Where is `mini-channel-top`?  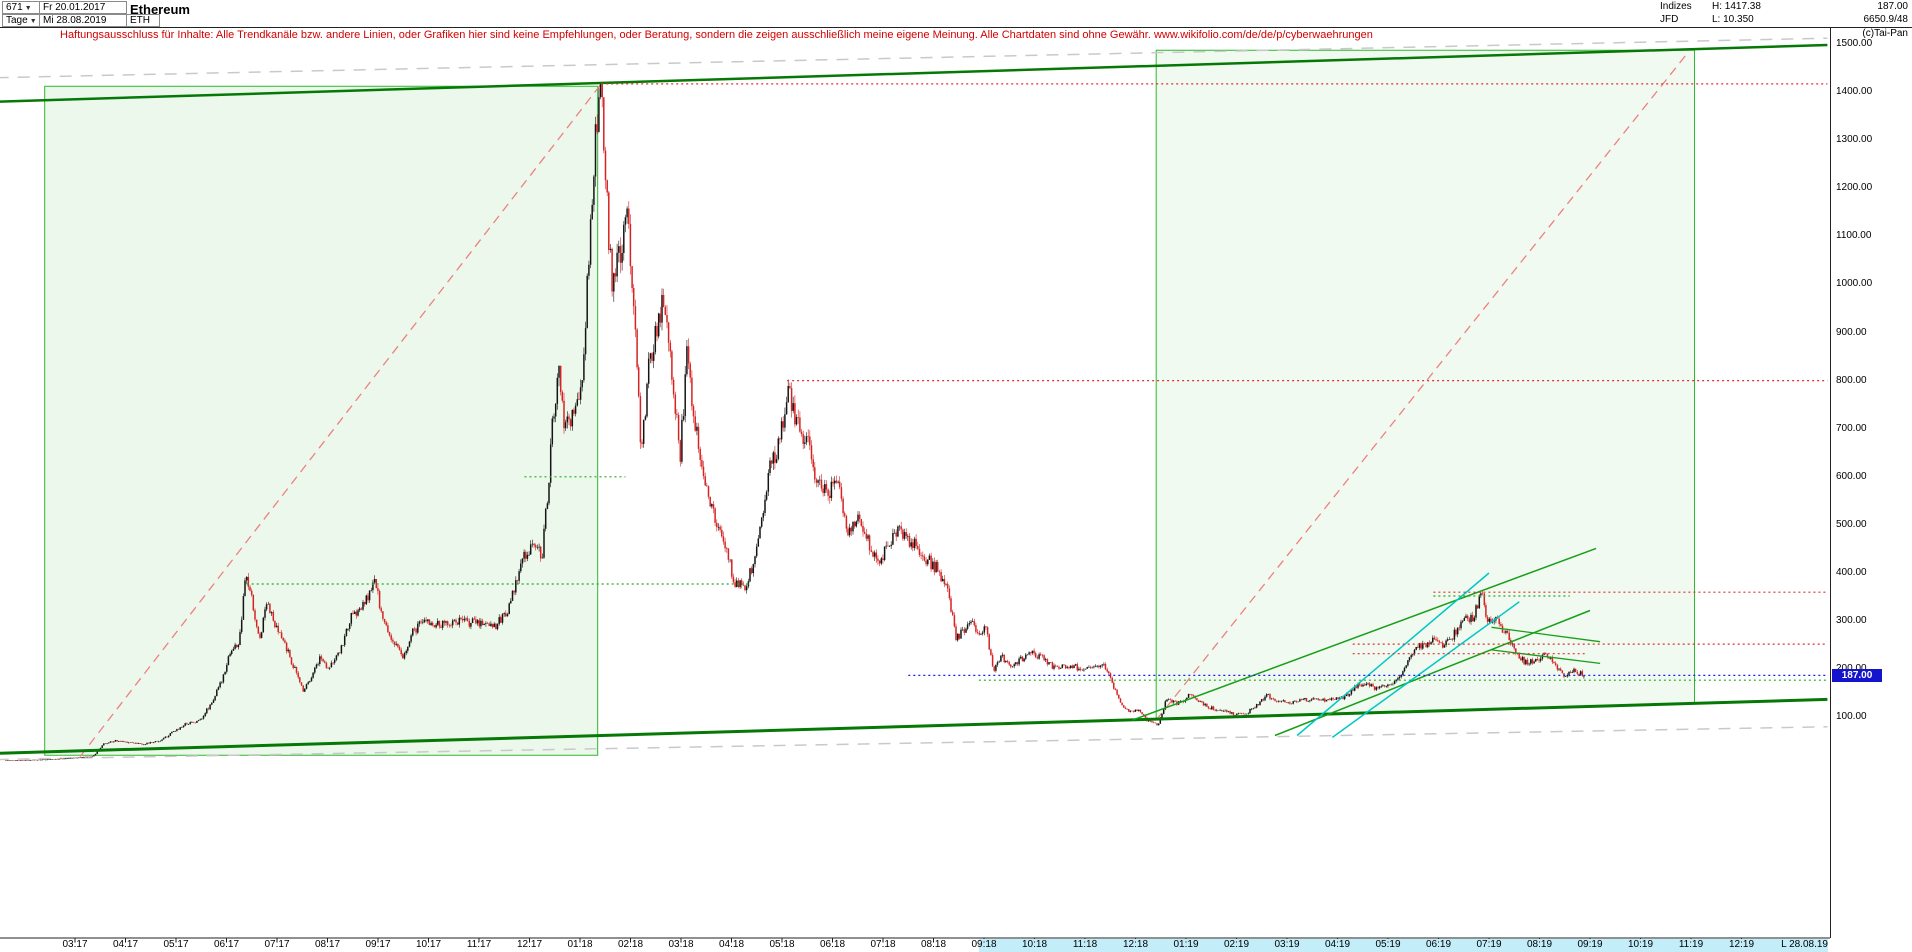 mini-channel-top is located at coordinates (1546, 634).